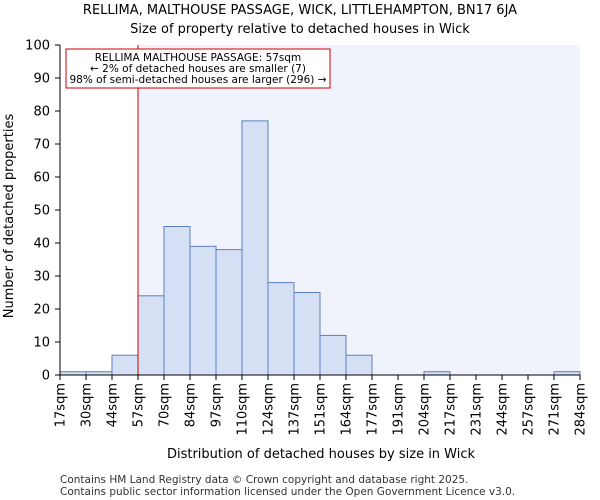 This screenshot has height=500, width=600. I want to click on x-tick-label: 191sqm, so click(399, 409).